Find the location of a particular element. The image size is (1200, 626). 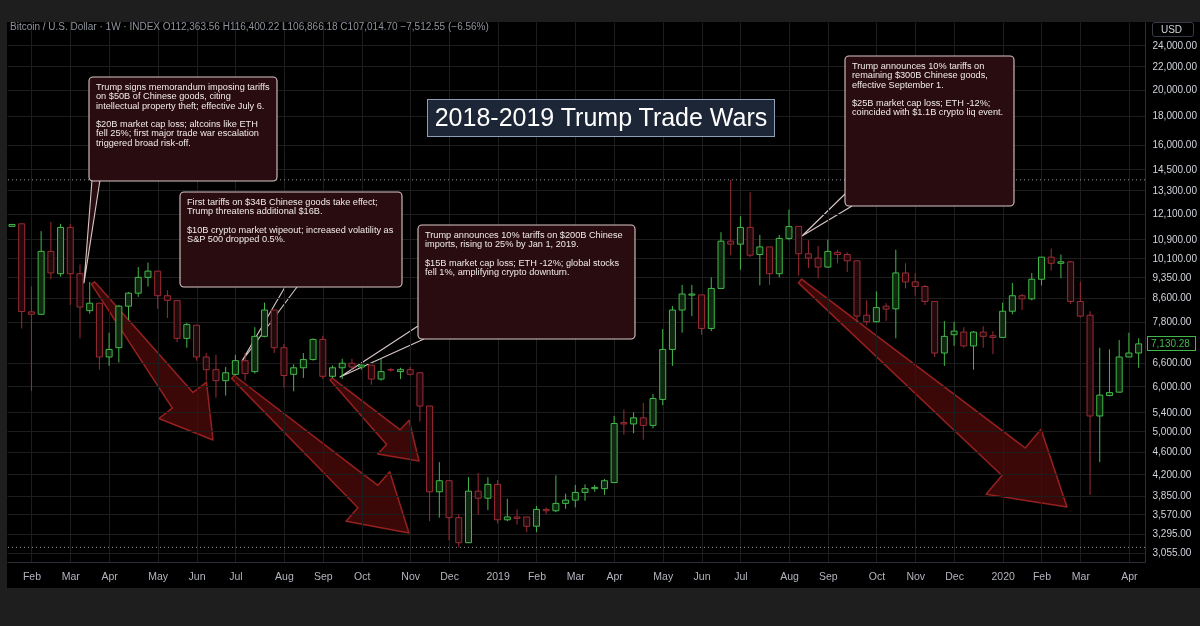

y-tick-label: 12,100.00 is located at coordinates (1175, 214).